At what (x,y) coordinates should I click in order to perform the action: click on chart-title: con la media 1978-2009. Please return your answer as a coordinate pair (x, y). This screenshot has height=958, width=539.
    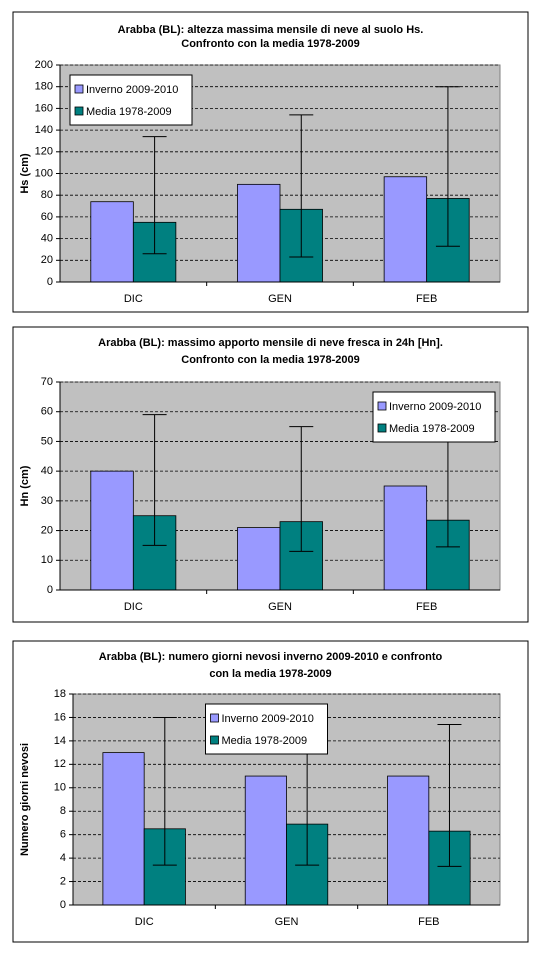
    Looking at the image, I should click on (270, 674).